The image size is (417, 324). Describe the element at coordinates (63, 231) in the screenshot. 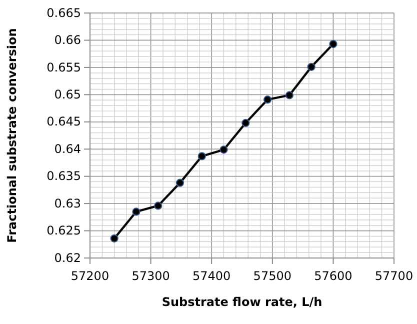

I see `y-tick-label: 0.625` at that location.